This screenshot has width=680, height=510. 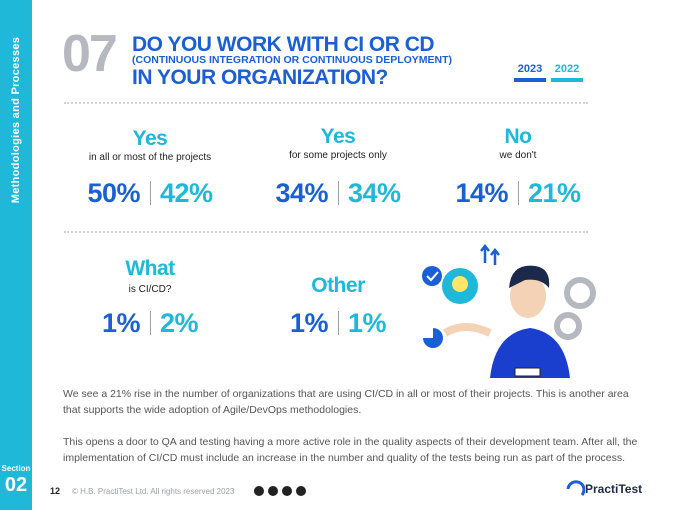 What do you see at coordinates (283, 44) in the screenshot?
I see `title: DO YOU WORK WITH CI OR CD` at bounding box center [283, 44].